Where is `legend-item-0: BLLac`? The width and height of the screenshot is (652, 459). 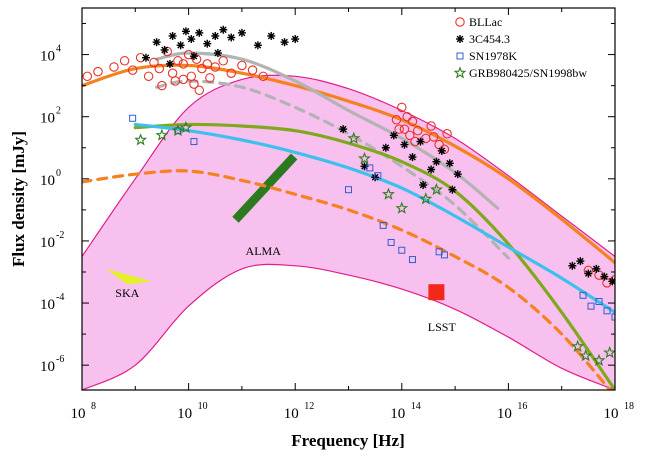 legend-item-0: BLLac is located at coordinates (478, 22).